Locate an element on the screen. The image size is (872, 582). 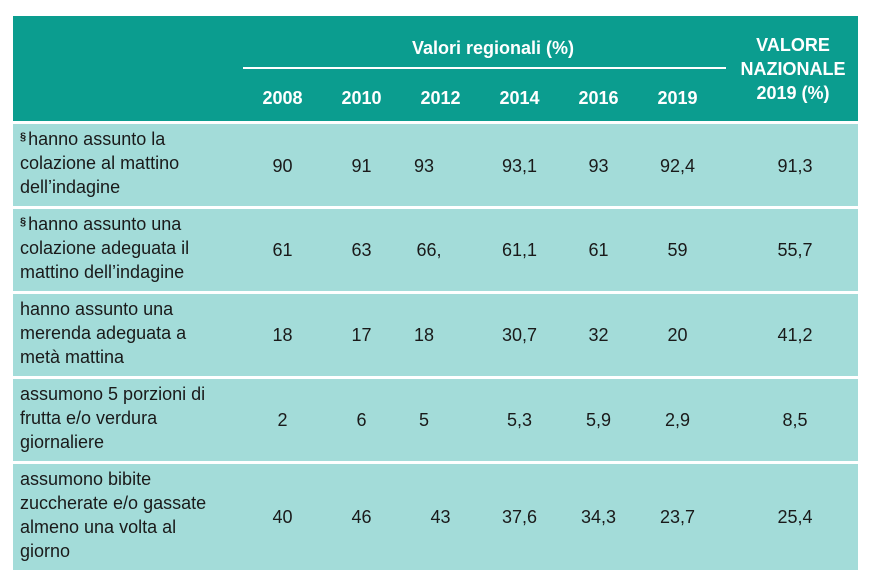
value-cell: 66, is located at coordinates (429, 250).